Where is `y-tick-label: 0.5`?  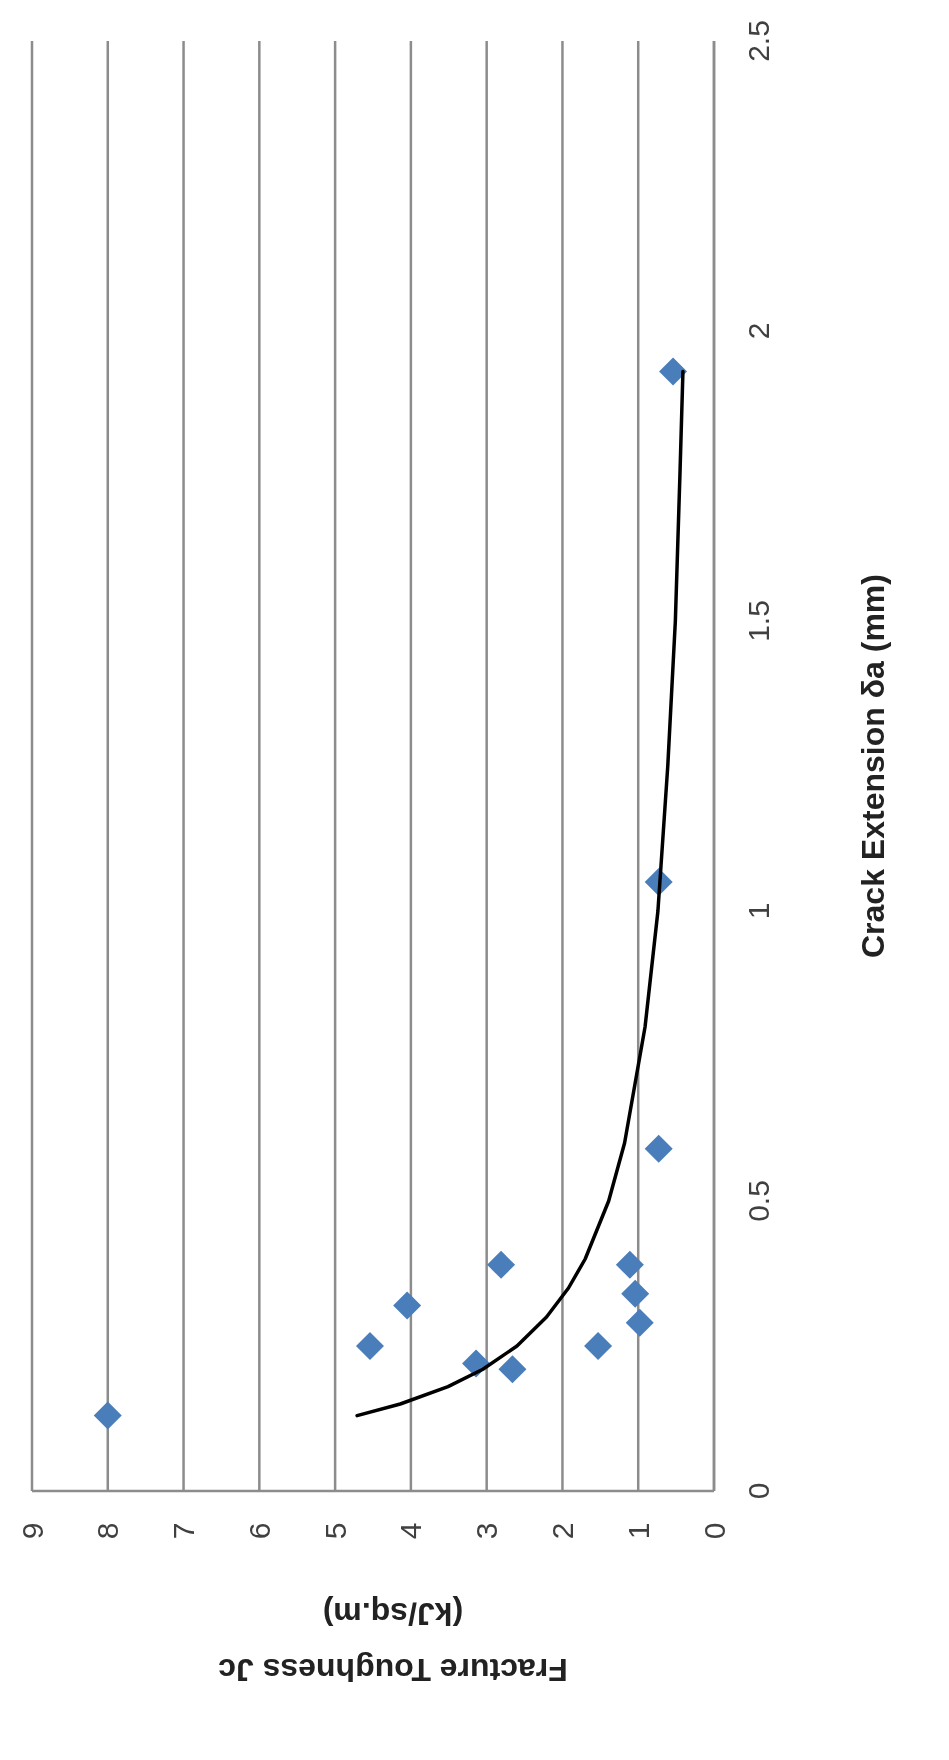
y-tick-label: 0.5 is located at coordinates (758, 1201).